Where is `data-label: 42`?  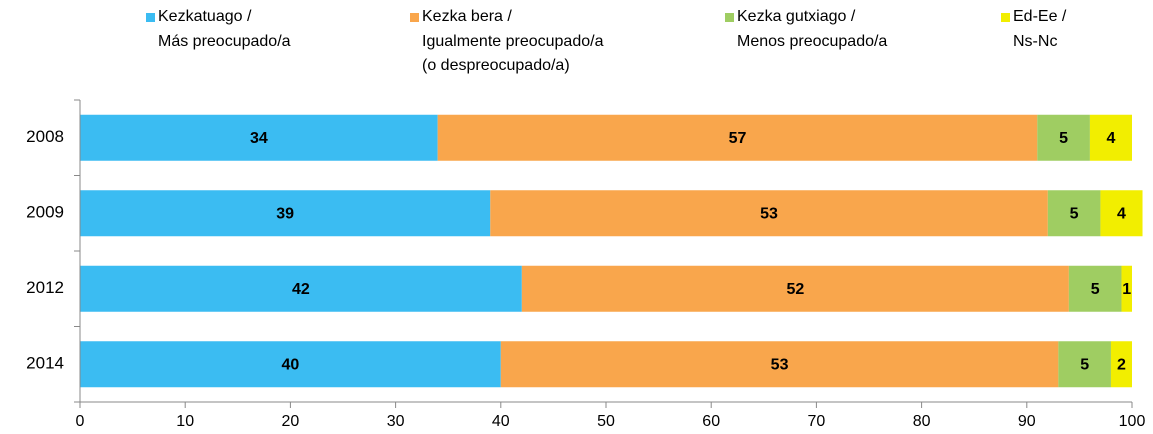 data-label: 42 is located at coordinates (301, 289).